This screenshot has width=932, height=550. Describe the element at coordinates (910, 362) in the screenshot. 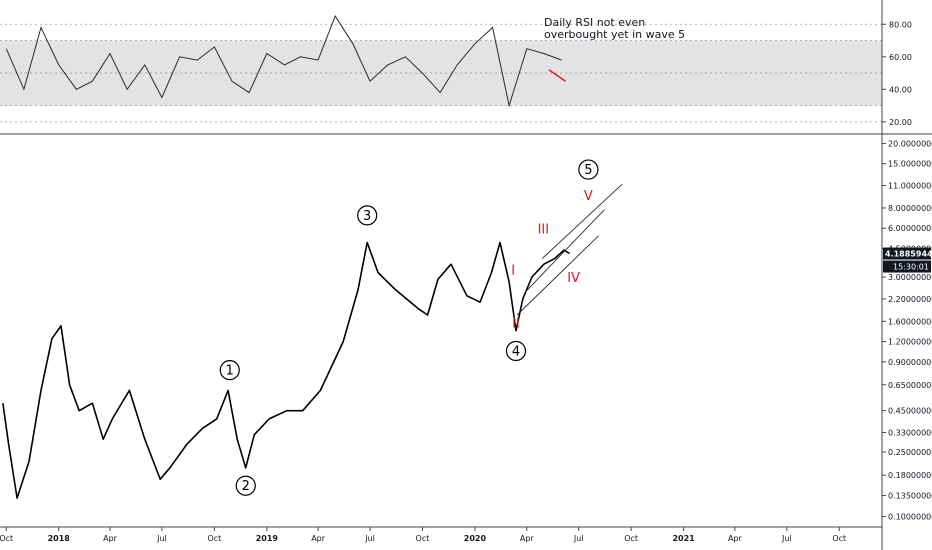

I see `price-tick-label: 0.90000000` at that location.